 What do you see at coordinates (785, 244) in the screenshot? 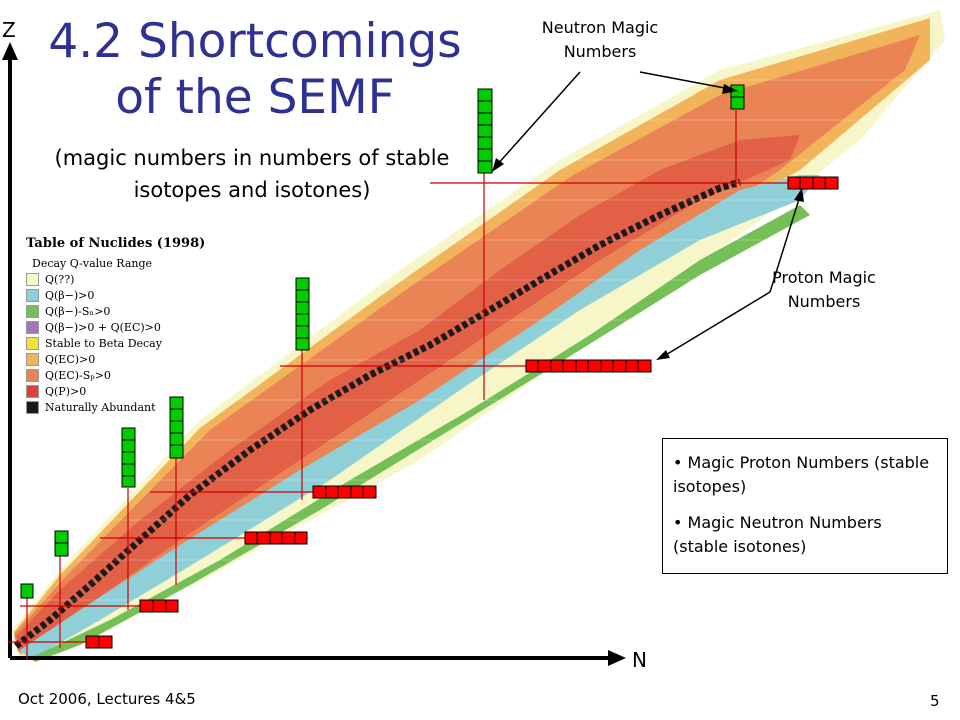
I see `proton-arrow-up` at bounding box center [785, 244].